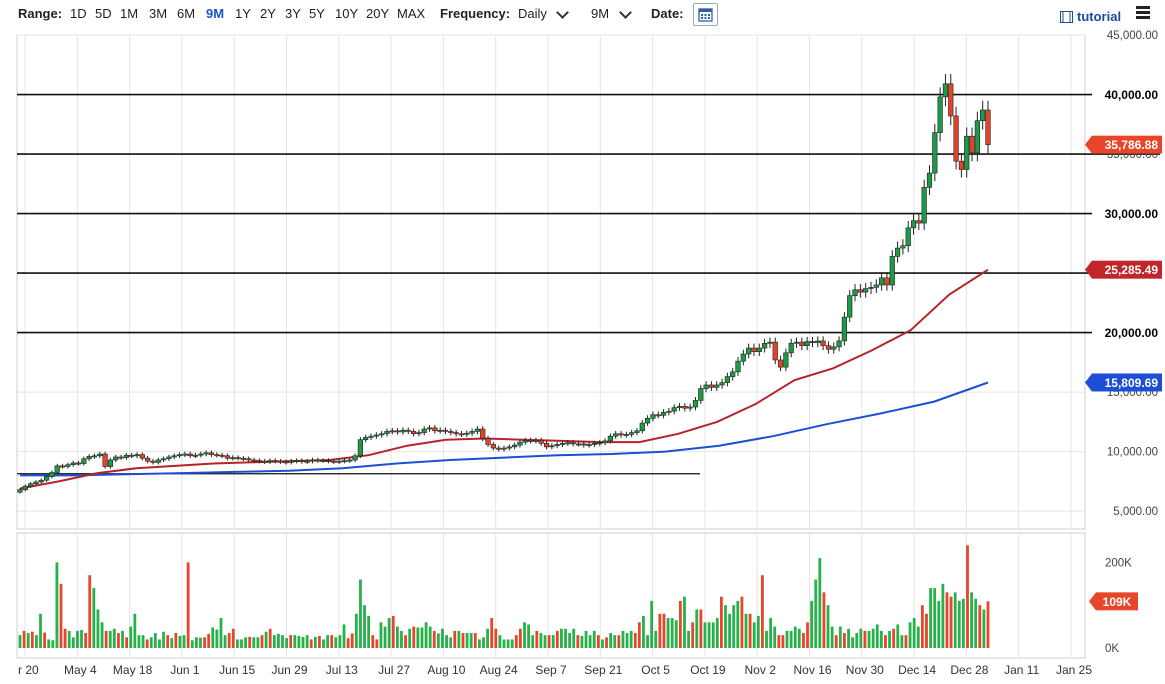 The image size is (1165, 684). I want to click on y-tick-label: 45,000.00, so click(1132, 36).